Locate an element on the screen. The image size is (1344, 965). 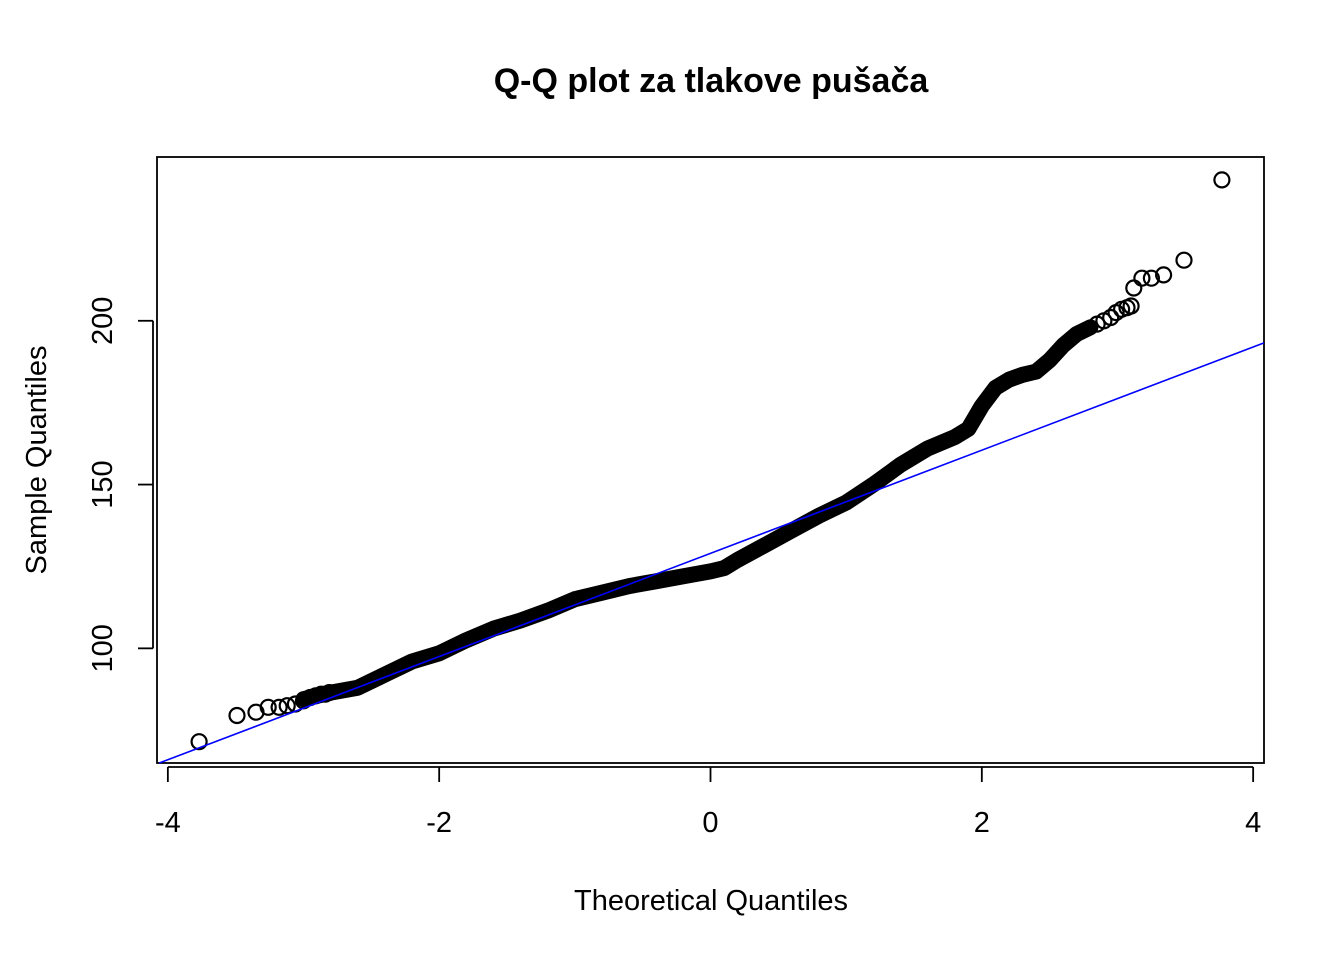
y-tick-label: 150 is located at coordinates (103, 484).